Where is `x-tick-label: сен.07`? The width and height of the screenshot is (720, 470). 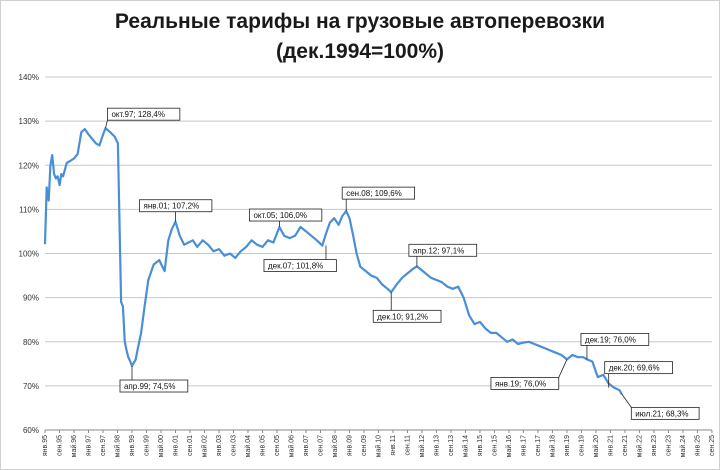 x-tick-label: сен.07 is located at coordinates (320, 445).